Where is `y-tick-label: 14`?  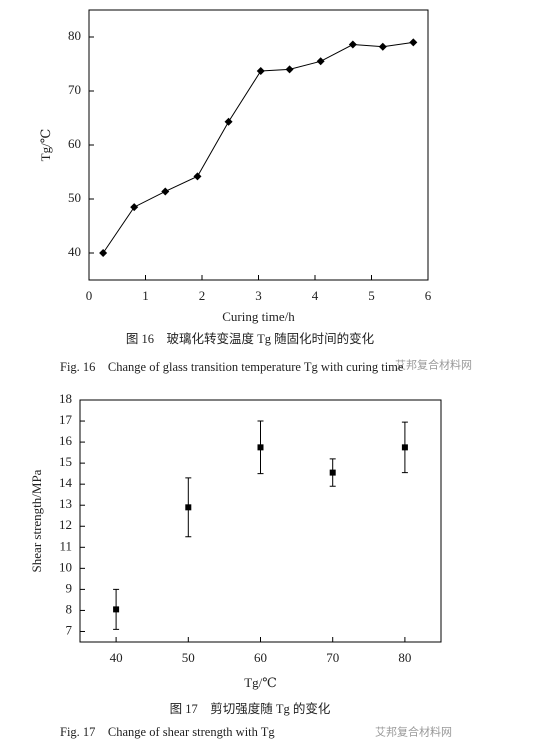 y-tick-label: 14 is located at coordinates (66, 482).